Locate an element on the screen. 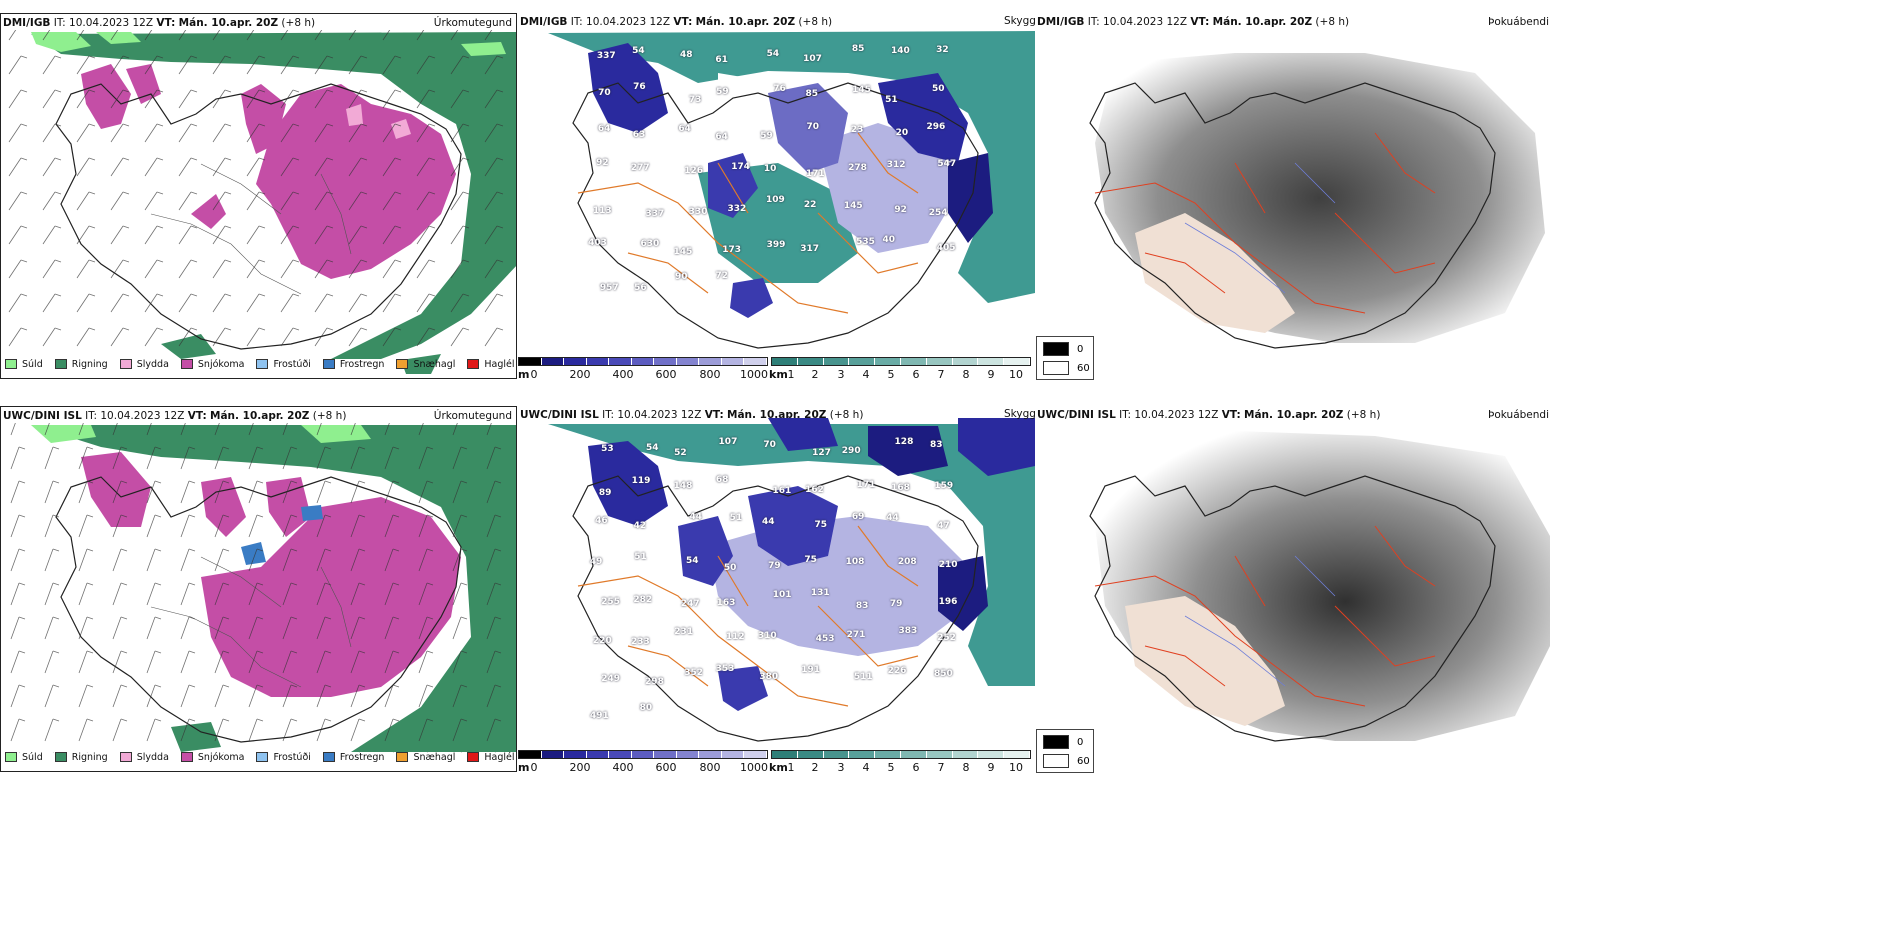 This screenshot has width=1900, height=950. legend-item-snjokoma: Snjókoma is located at coordinates (212, 757).